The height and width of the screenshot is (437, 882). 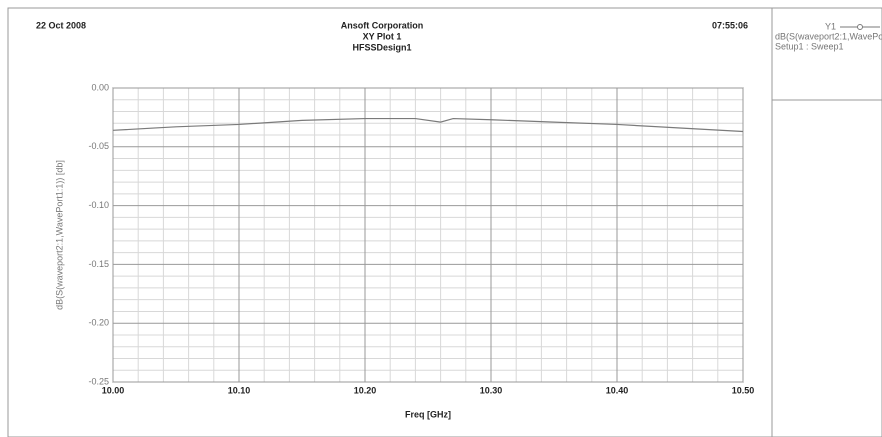 What do you see at coordinates (59, 235) in the screenshot?
I see `y-axis-label: dB(S(waveport2:1,WavePort1:1)) [db]` at bounding box center [59, 235].